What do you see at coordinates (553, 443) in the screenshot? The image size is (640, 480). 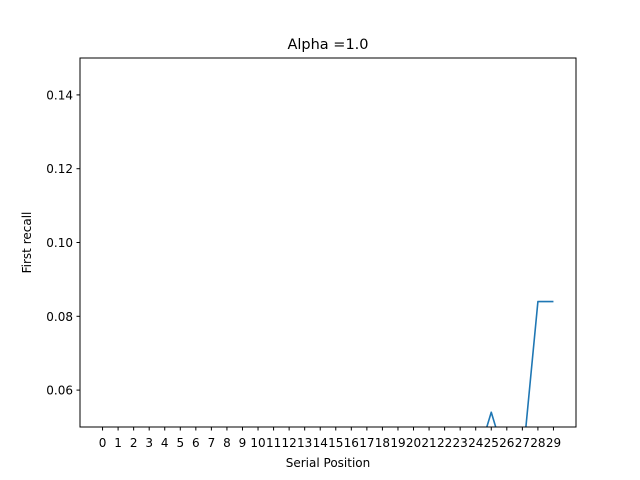 I see `x-tick-label: 29` at bounding box center [553, 443].